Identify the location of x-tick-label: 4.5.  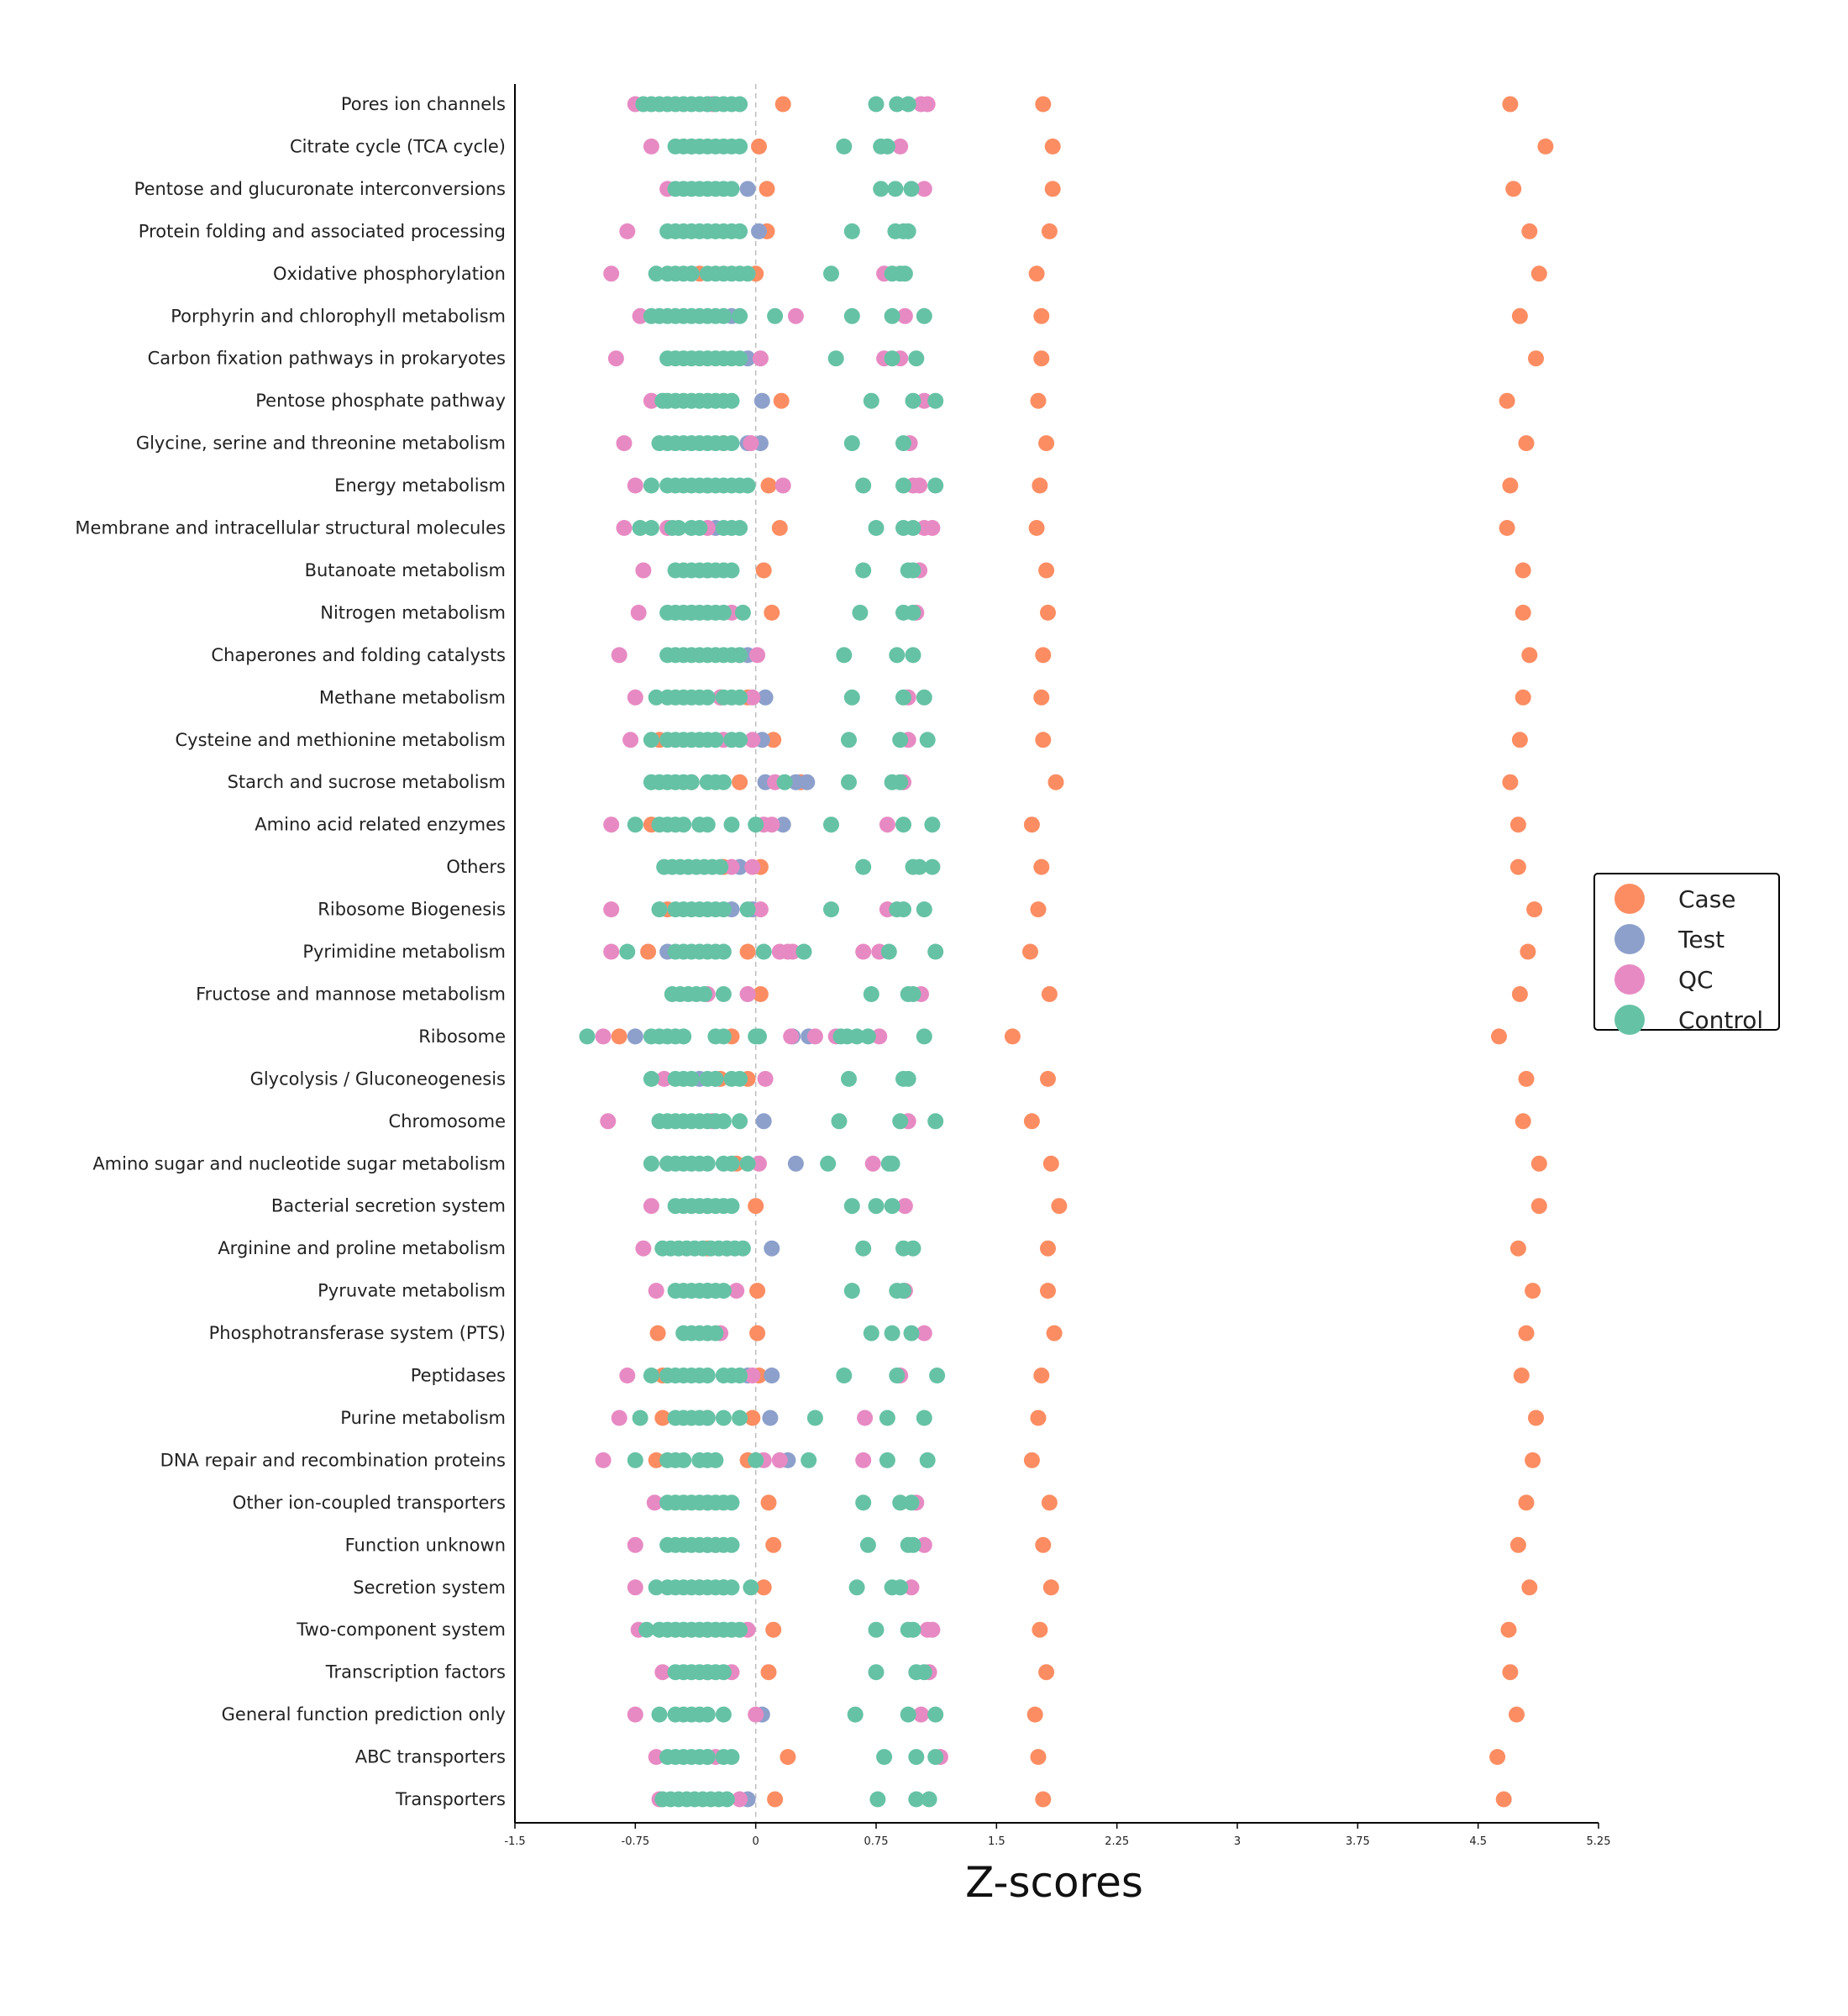
(1478, 1841).